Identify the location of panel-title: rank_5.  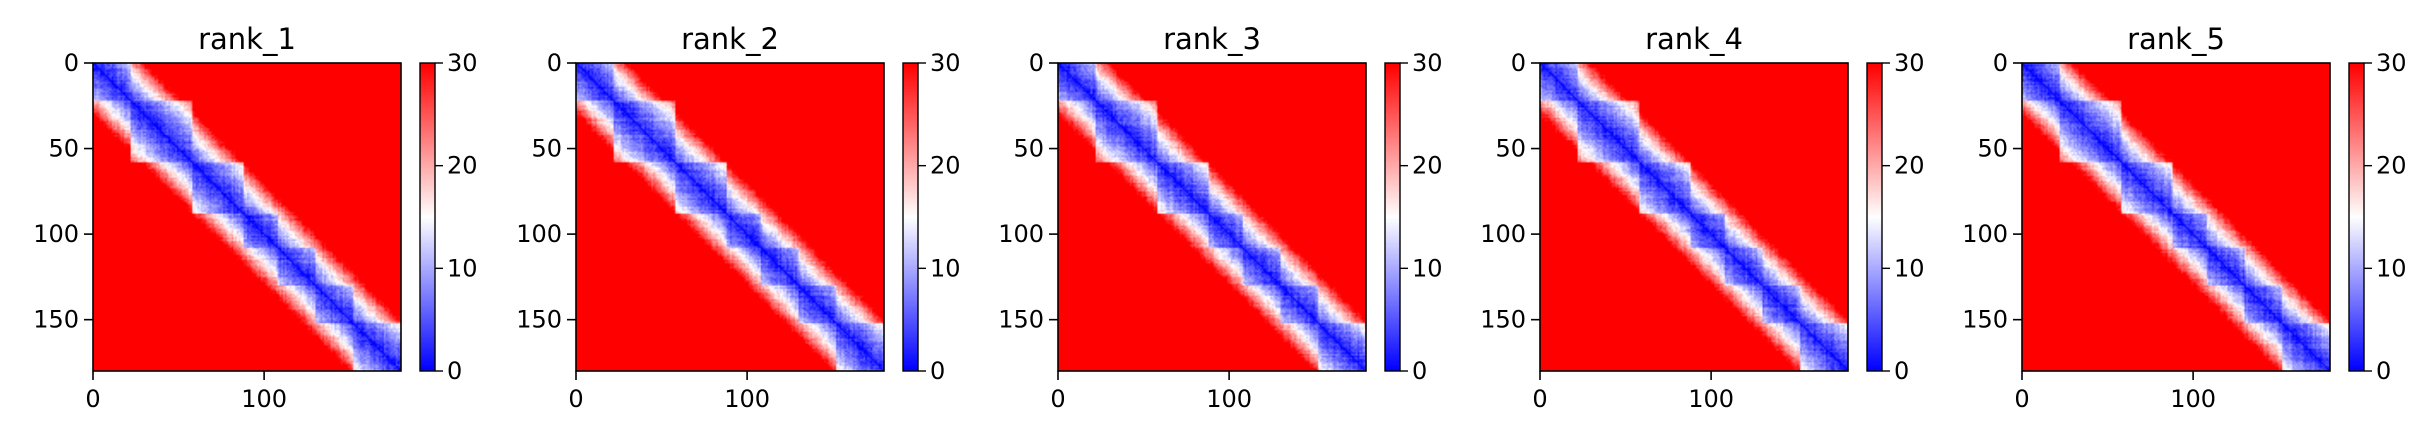
(2176, 39).